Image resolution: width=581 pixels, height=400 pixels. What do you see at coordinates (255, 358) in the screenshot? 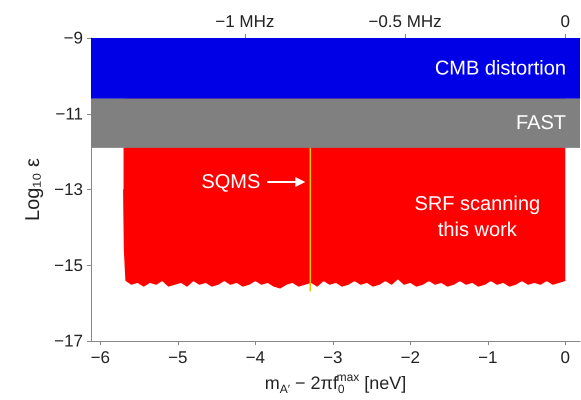
I see `x-tick-label: −4` at bounding box center [255, 358].